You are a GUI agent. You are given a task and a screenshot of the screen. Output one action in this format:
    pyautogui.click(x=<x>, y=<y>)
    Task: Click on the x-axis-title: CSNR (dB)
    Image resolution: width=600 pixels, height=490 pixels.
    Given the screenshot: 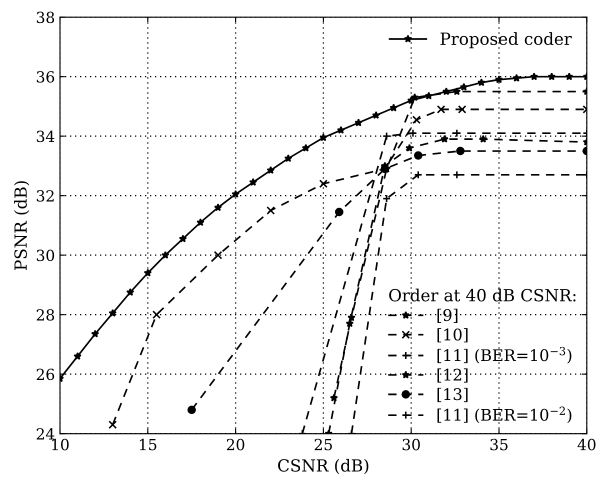 What is the action you would take?
    pyautogui.click(x=323, y=466)
    